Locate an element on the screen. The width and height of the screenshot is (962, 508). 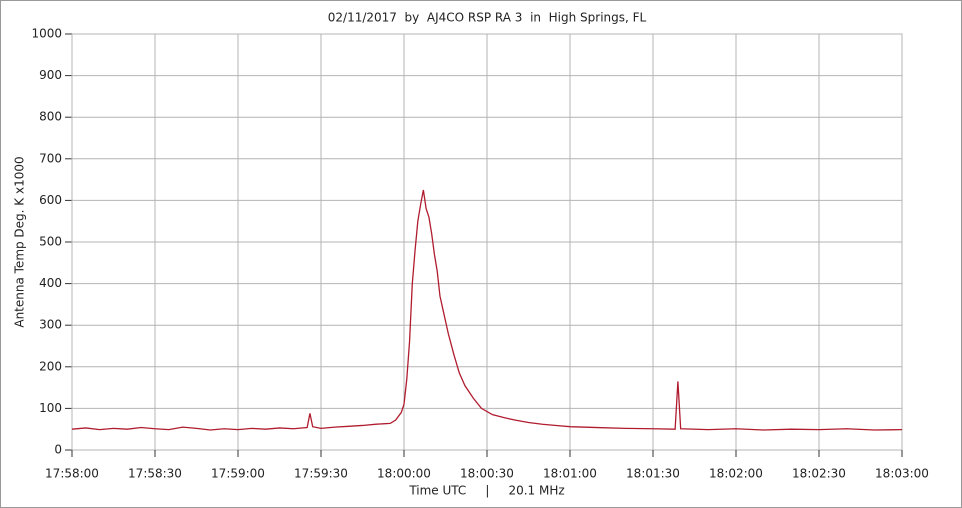
x-tick-label: 18:02:00 is located at coordinates (736, 474).